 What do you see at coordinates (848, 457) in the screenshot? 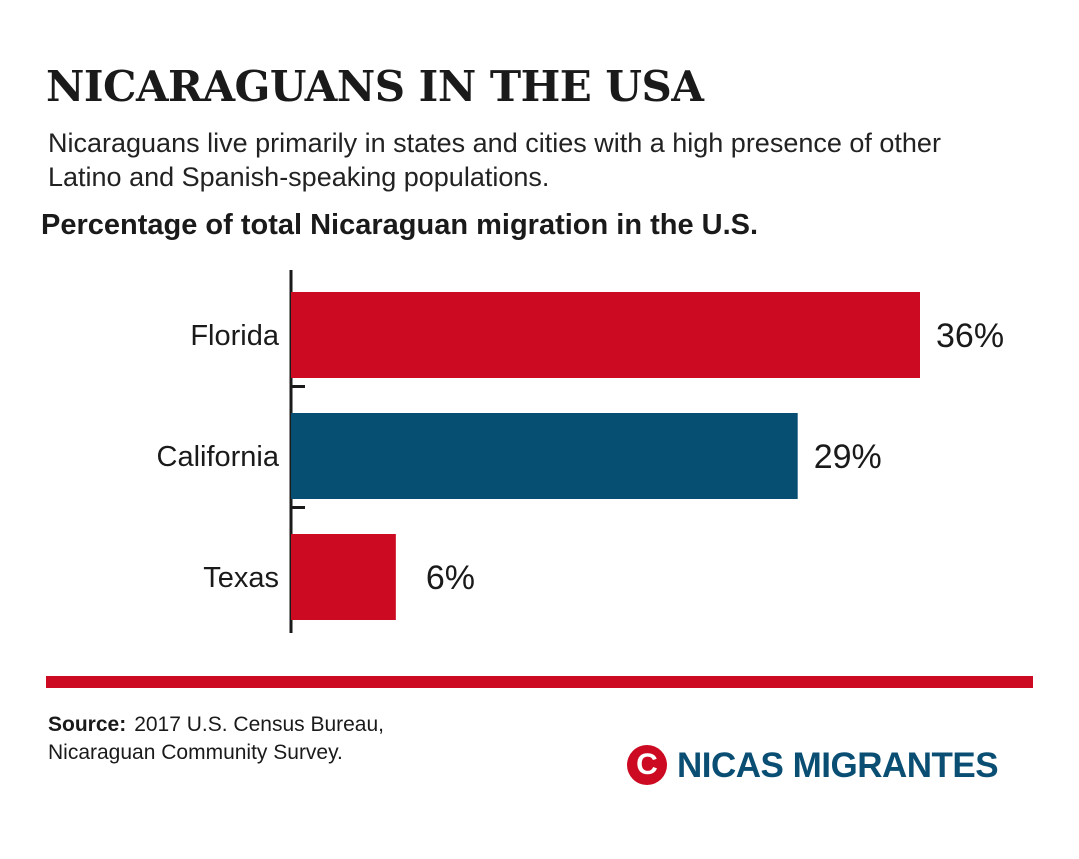
I see `value-label-california: 29%` at bounding box center [848, 457].